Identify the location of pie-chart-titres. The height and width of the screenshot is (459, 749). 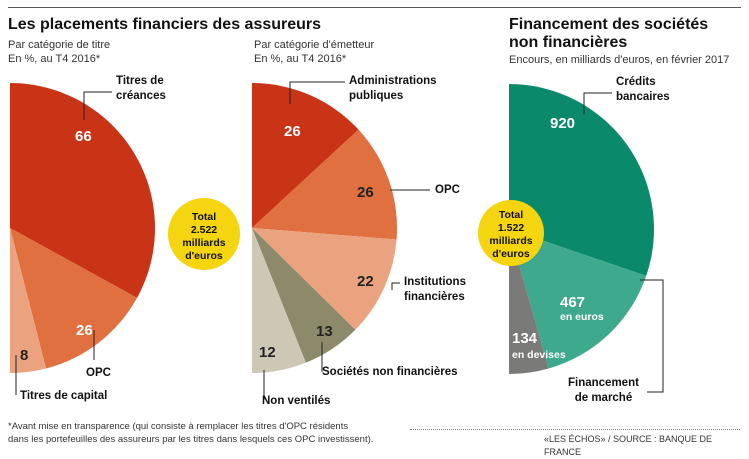
(82, 228).